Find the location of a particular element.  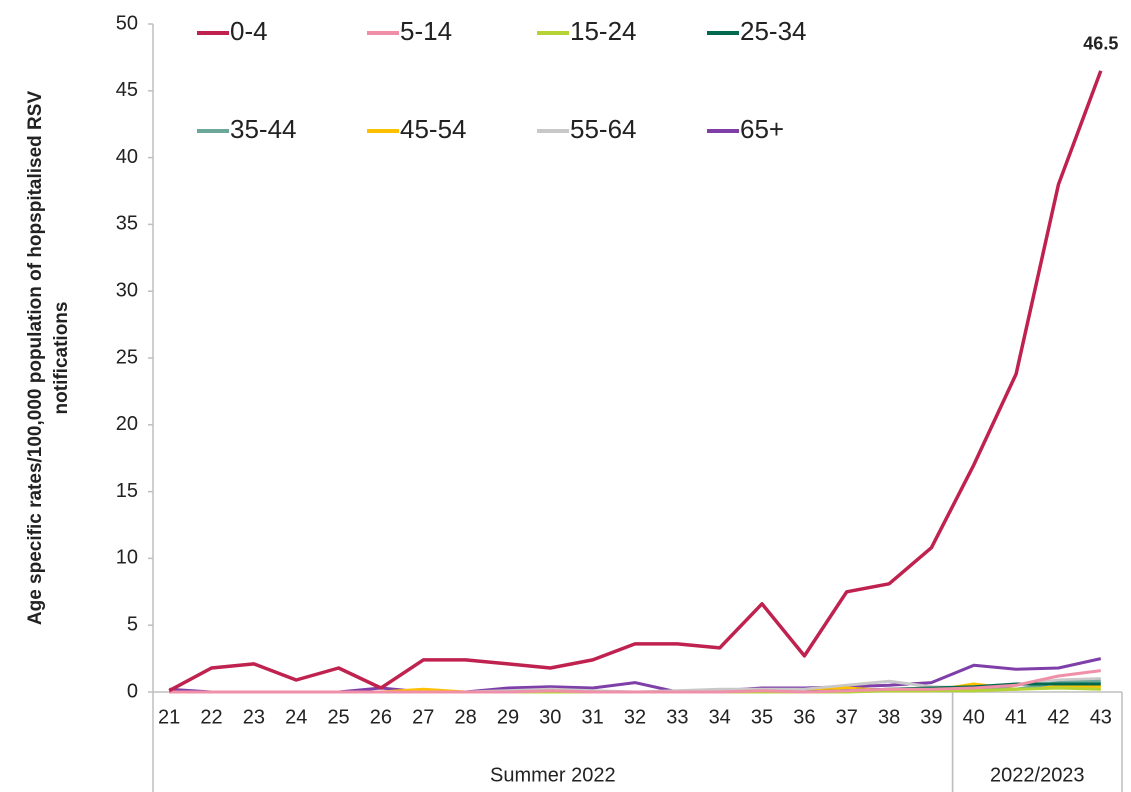

x-tick-label: 26 is located at coordinates (381, 717).